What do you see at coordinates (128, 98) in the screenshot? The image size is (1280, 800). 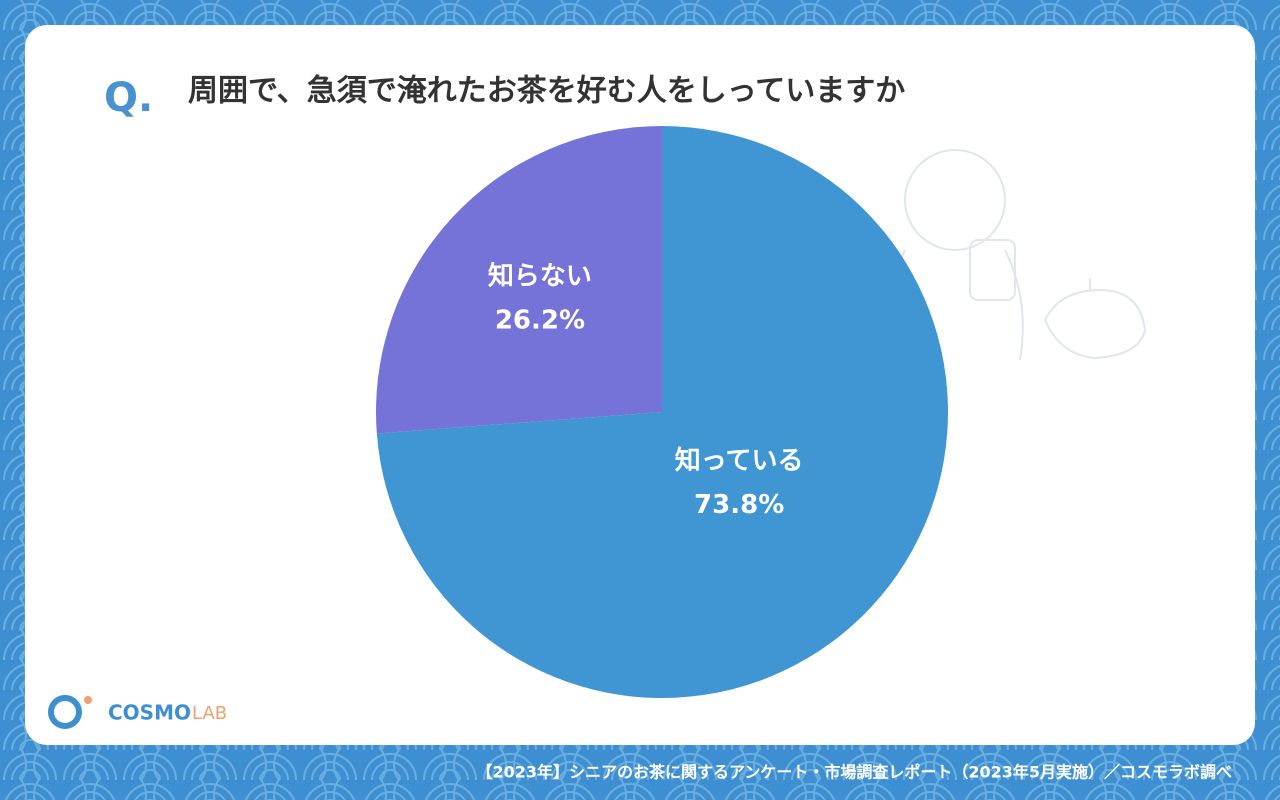 I see `question-marker: Q.` at bounding box center [128, 98].